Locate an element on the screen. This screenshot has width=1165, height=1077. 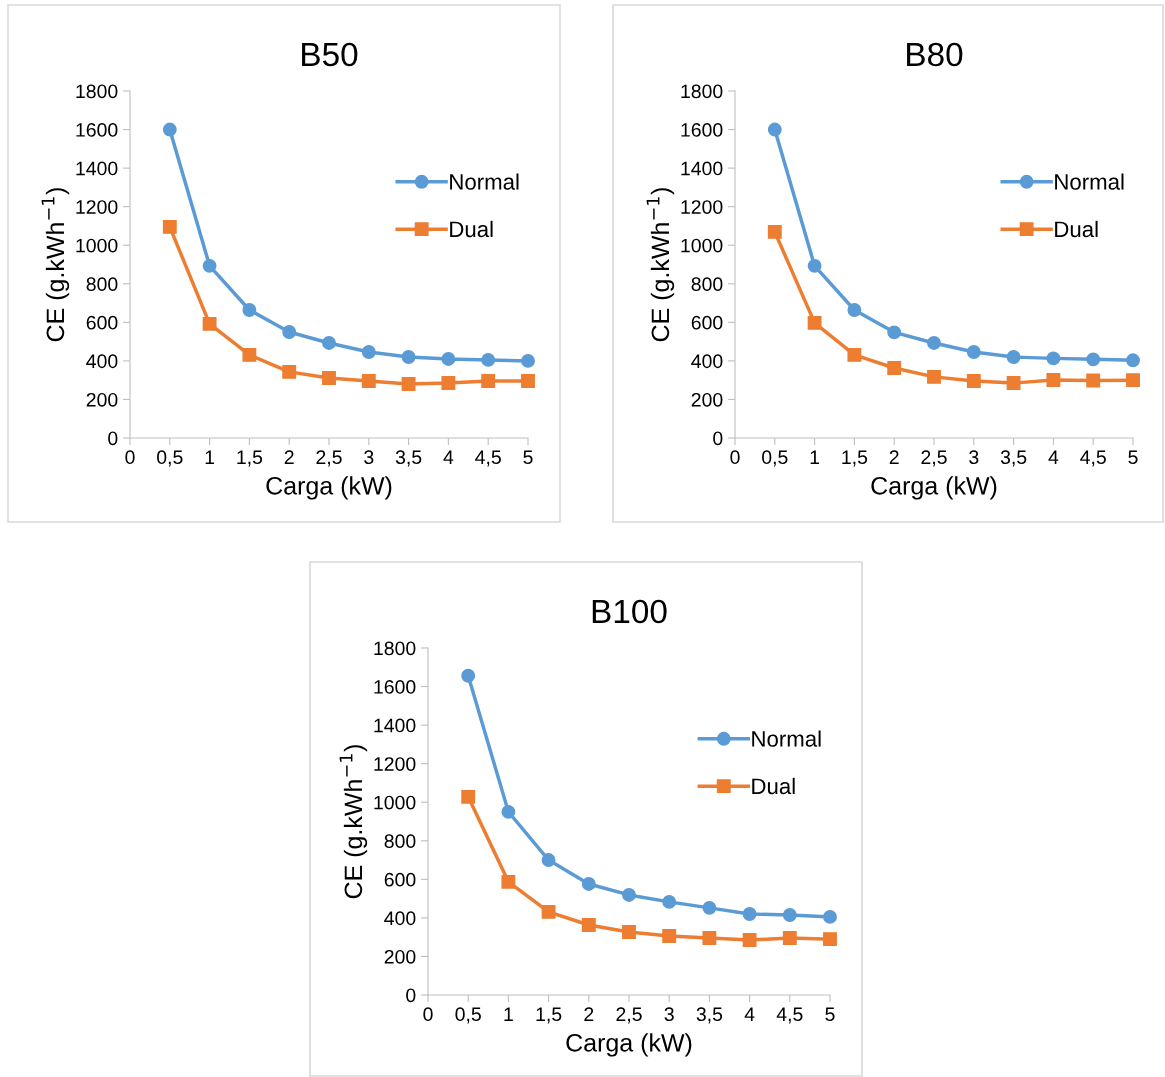
x-tick-label: 2,5 is located at coordinates (934, 458).